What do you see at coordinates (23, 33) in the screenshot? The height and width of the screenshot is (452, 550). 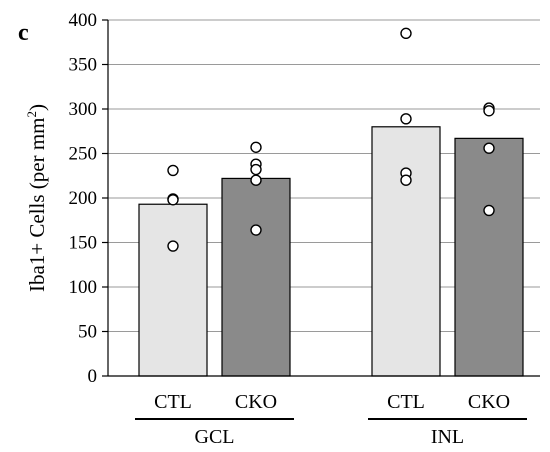 I see `panel-label: c` at bounding box center [23, 33].